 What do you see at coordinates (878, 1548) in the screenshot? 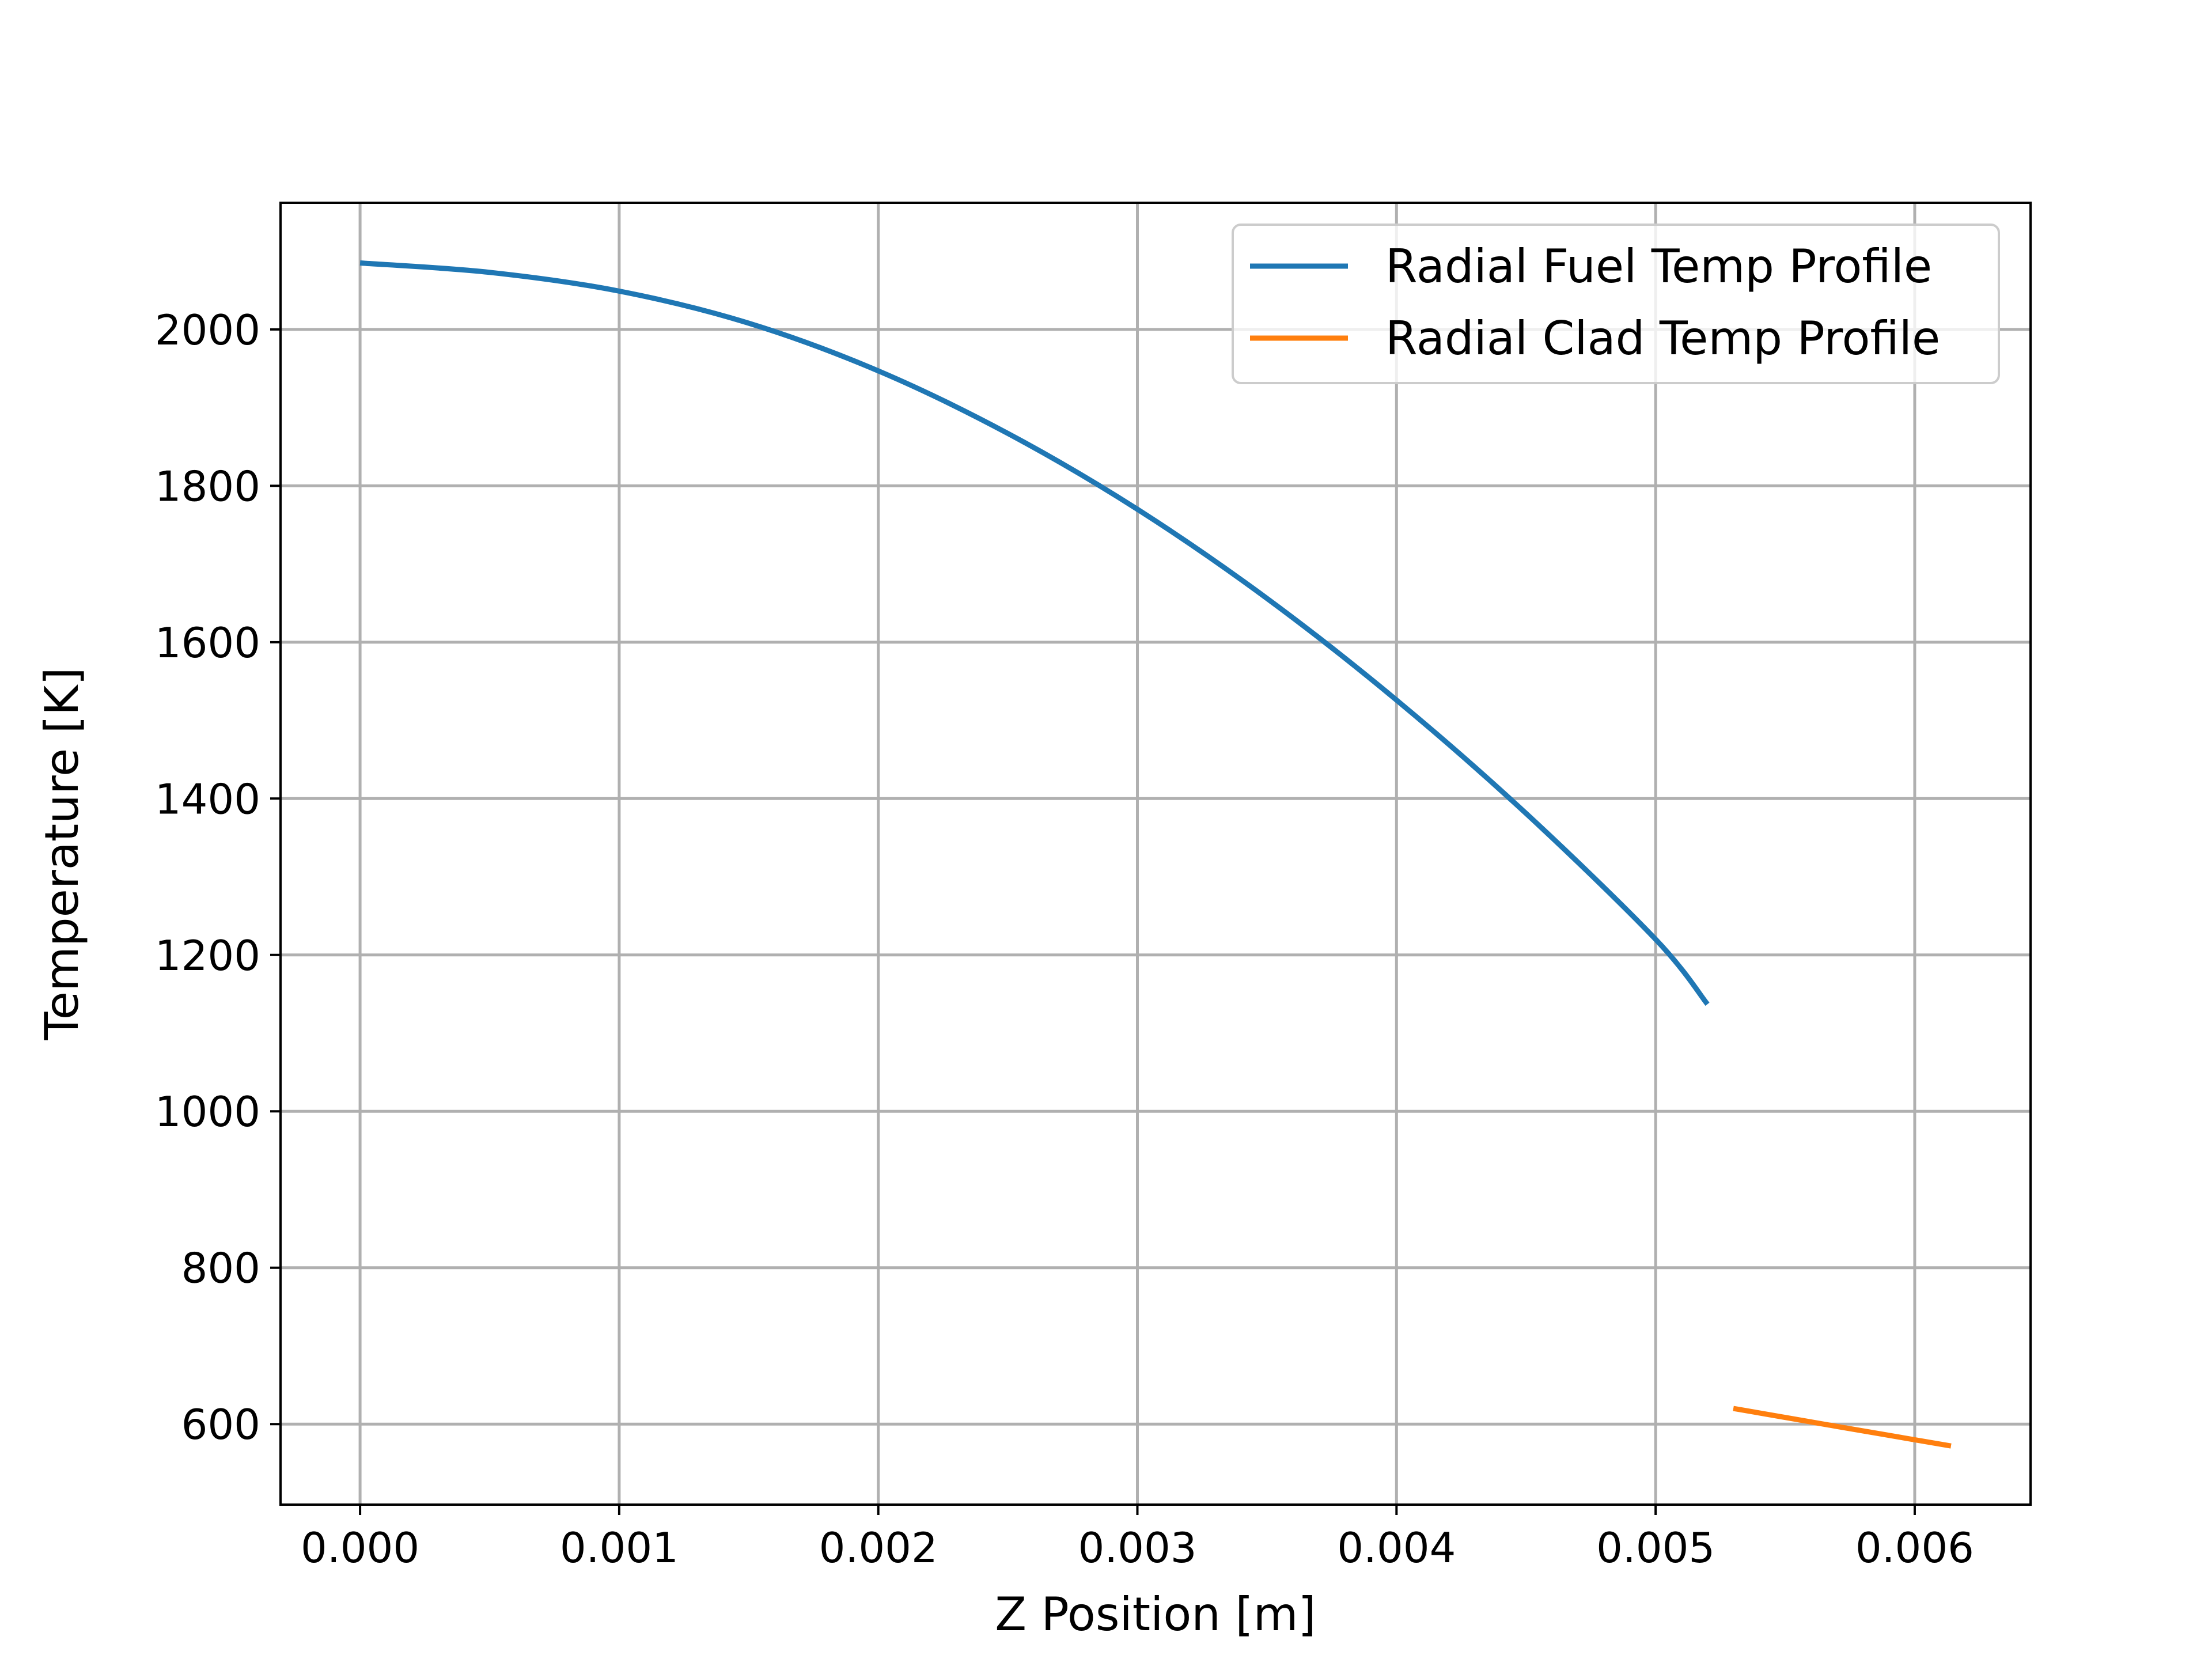
I see `x-tick-label: 0.002` at bounding box center [878, 1548].